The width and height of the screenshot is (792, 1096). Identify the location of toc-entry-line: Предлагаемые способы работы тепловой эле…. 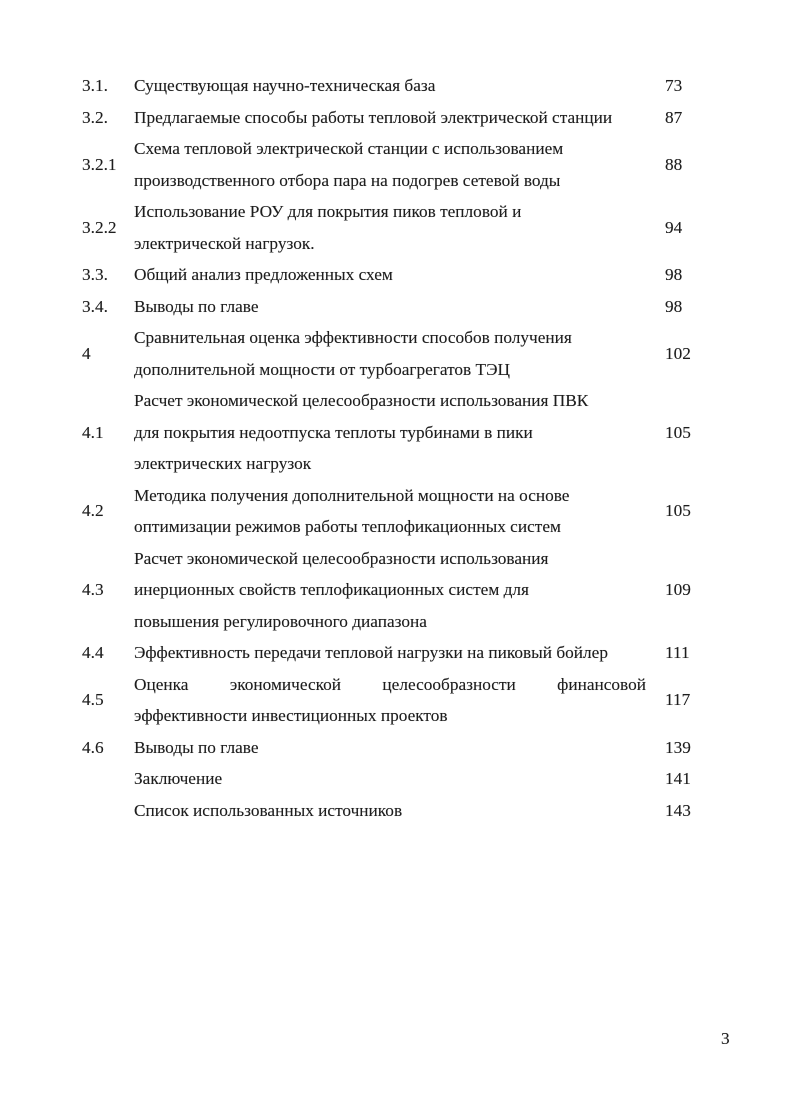
(373, 117).